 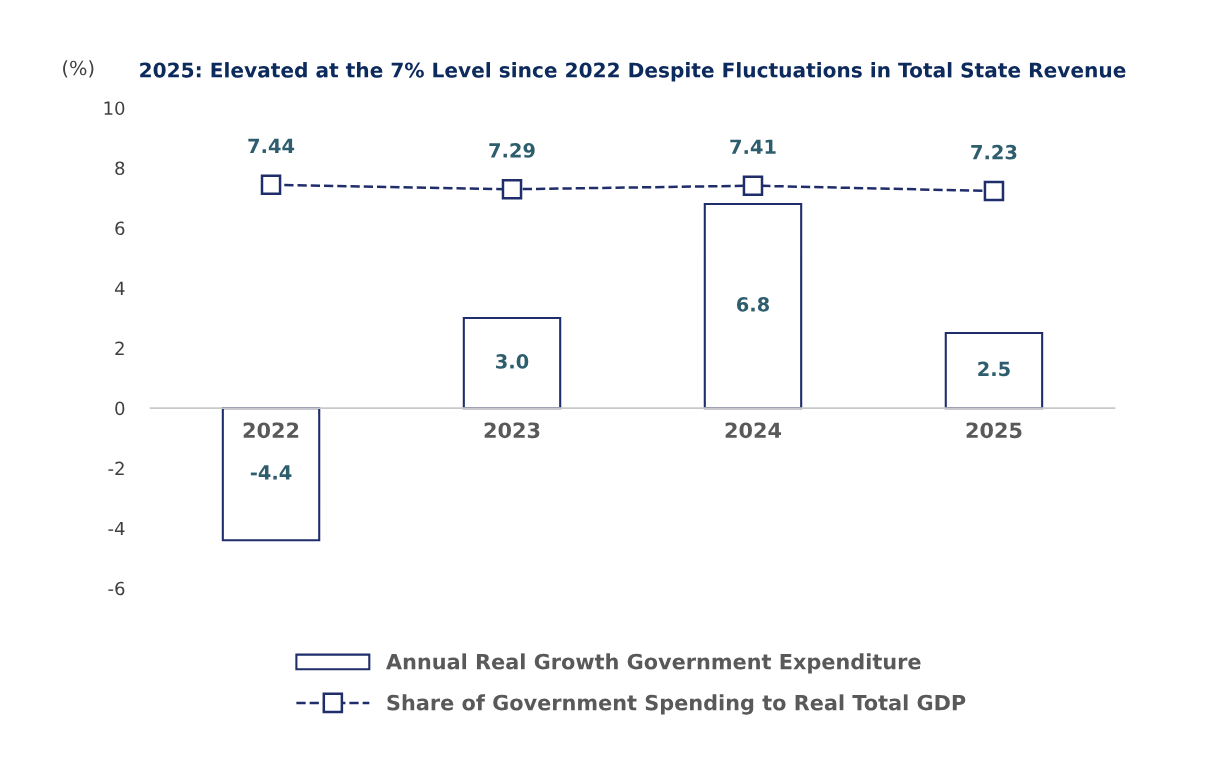 I want to click on data-label: 7.44, so click(x=271, y=145).